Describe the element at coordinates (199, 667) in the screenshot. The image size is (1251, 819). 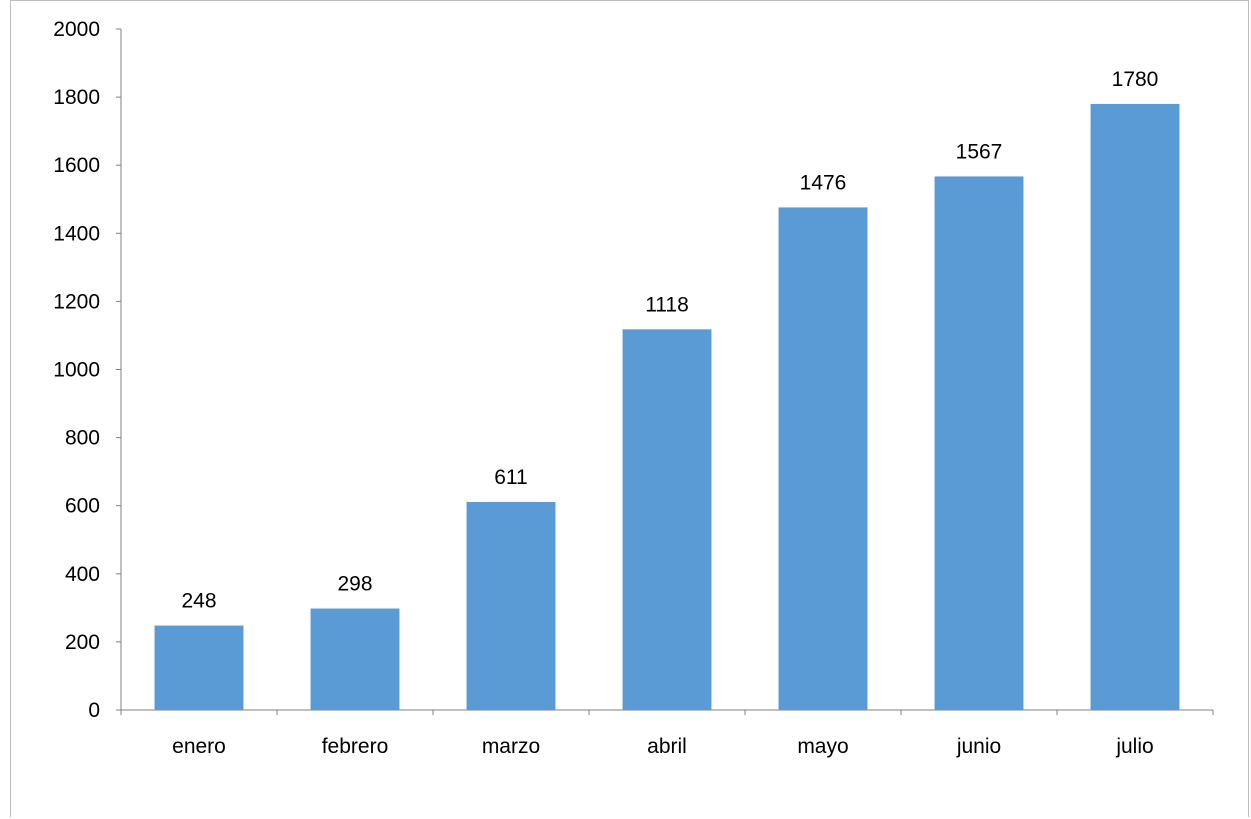
I see `bar-enero` at that location.